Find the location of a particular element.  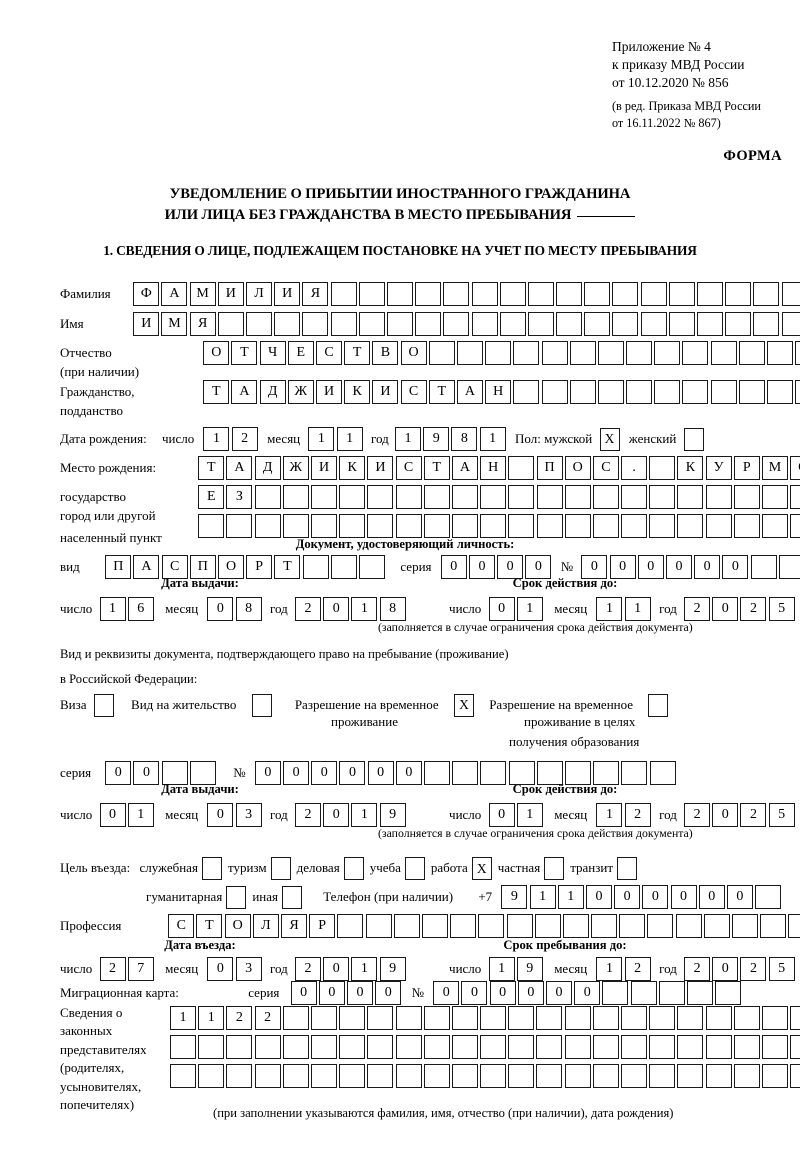

char-cell: 9 is located at coordinates (392, 969).